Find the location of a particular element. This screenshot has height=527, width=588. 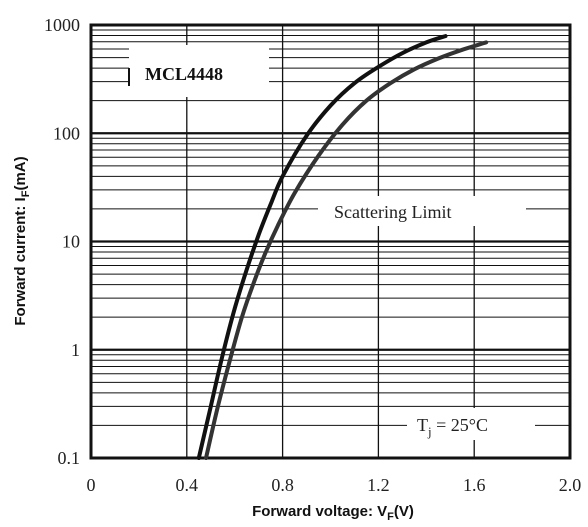

scatter-label: Scattering Limit is located at coordinates (392, 212).